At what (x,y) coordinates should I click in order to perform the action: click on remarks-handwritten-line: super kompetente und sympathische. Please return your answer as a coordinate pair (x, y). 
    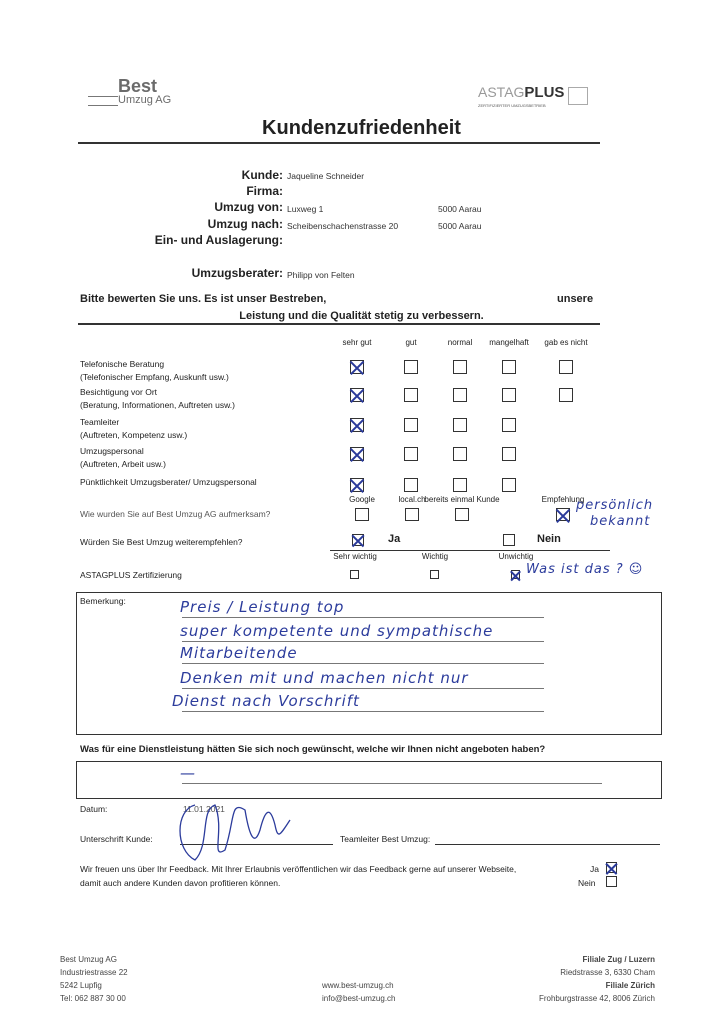
    Looking at the image, I should click on (337, 631).